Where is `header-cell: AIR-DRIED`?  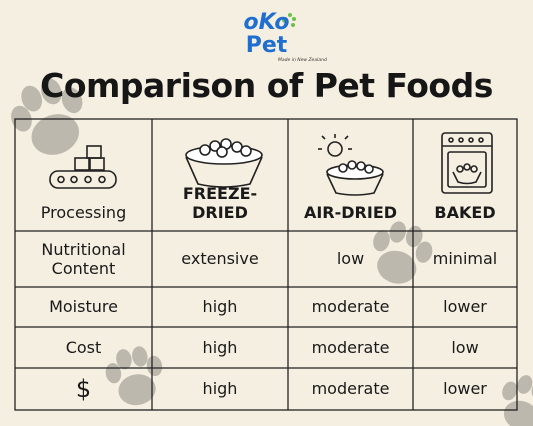 header-cell: AIR-DRIED is located at coordinates (350, 212).